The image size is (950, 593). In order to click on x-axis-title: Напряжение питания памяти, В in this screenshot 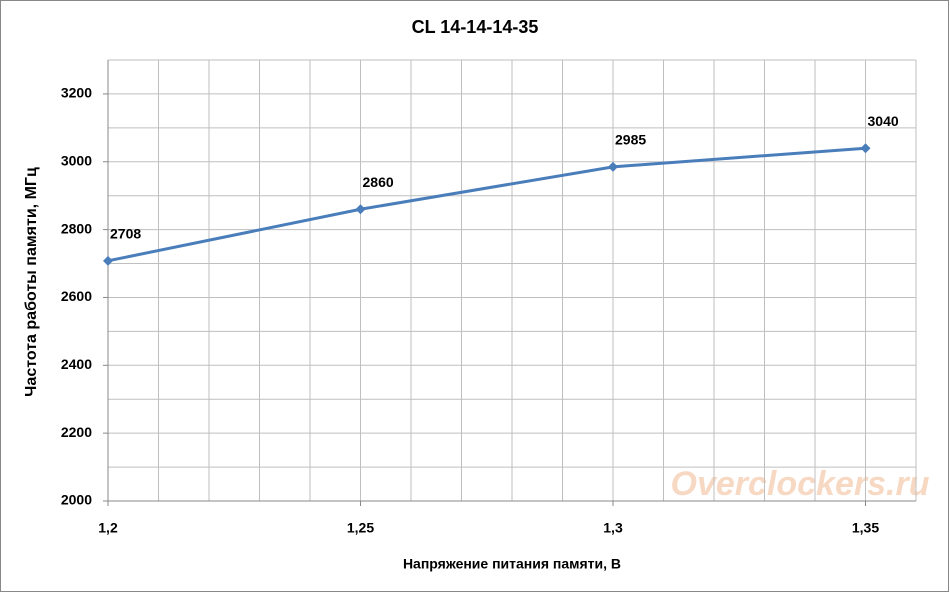, I will do `click(512, 564)`.